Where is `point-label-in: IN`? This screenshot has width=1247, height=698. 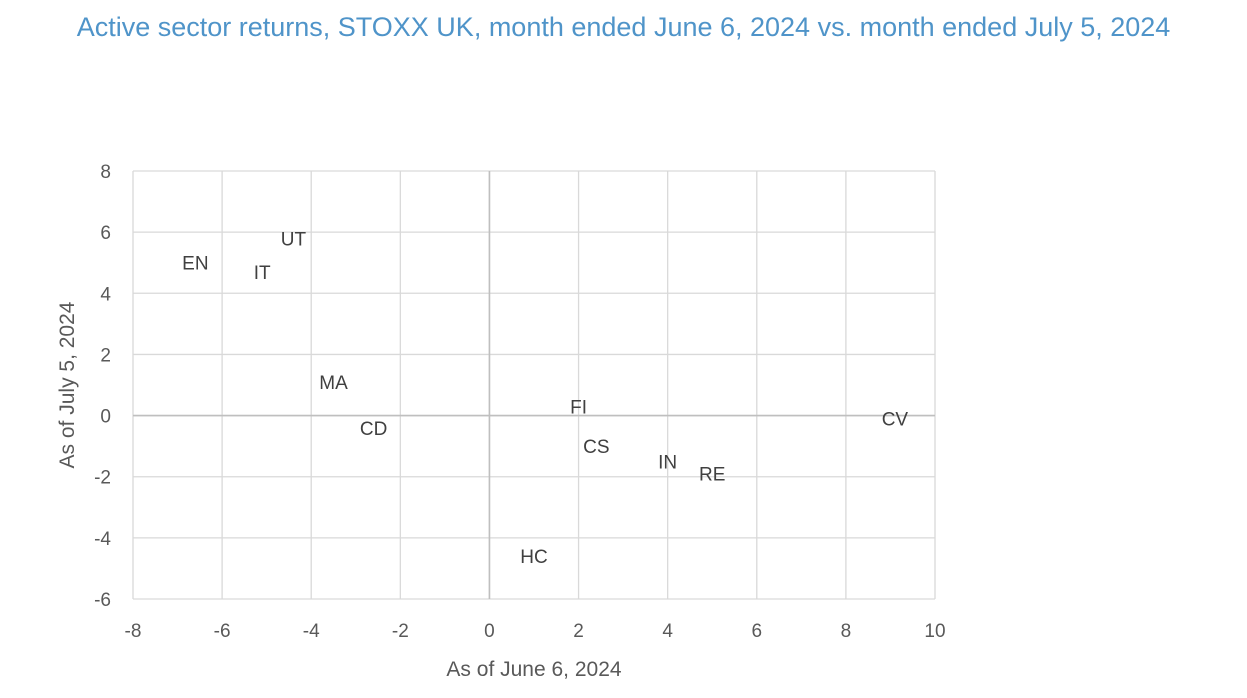
point-label-in: IN is located at coordinates (667, 462).